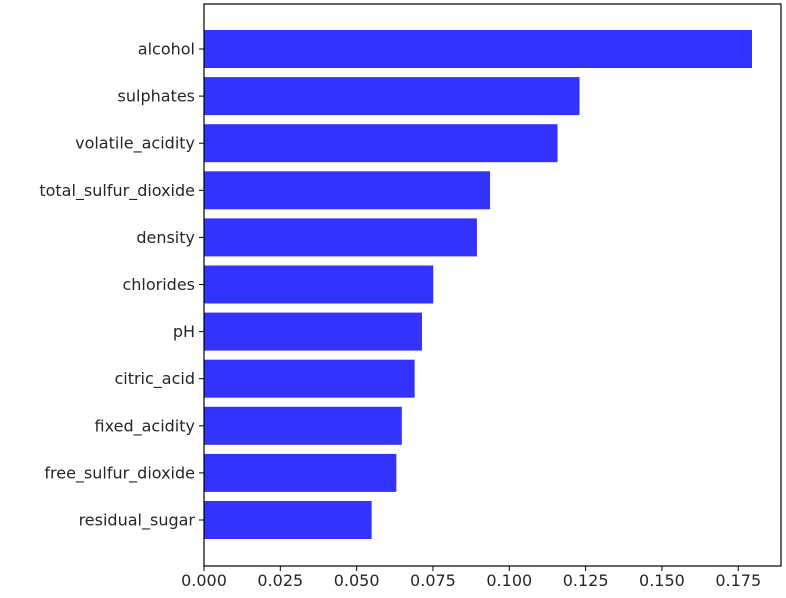 This screenshot has height=598, width=786. I want to click on bar-ph, so click(313, 331).